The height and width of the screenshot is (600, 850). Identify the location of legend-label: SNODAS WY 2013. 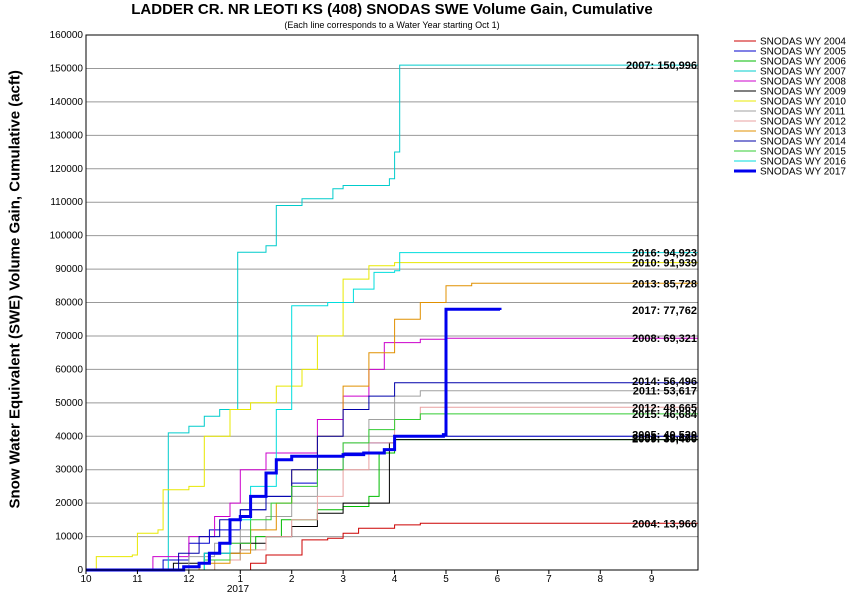
(803, 132).